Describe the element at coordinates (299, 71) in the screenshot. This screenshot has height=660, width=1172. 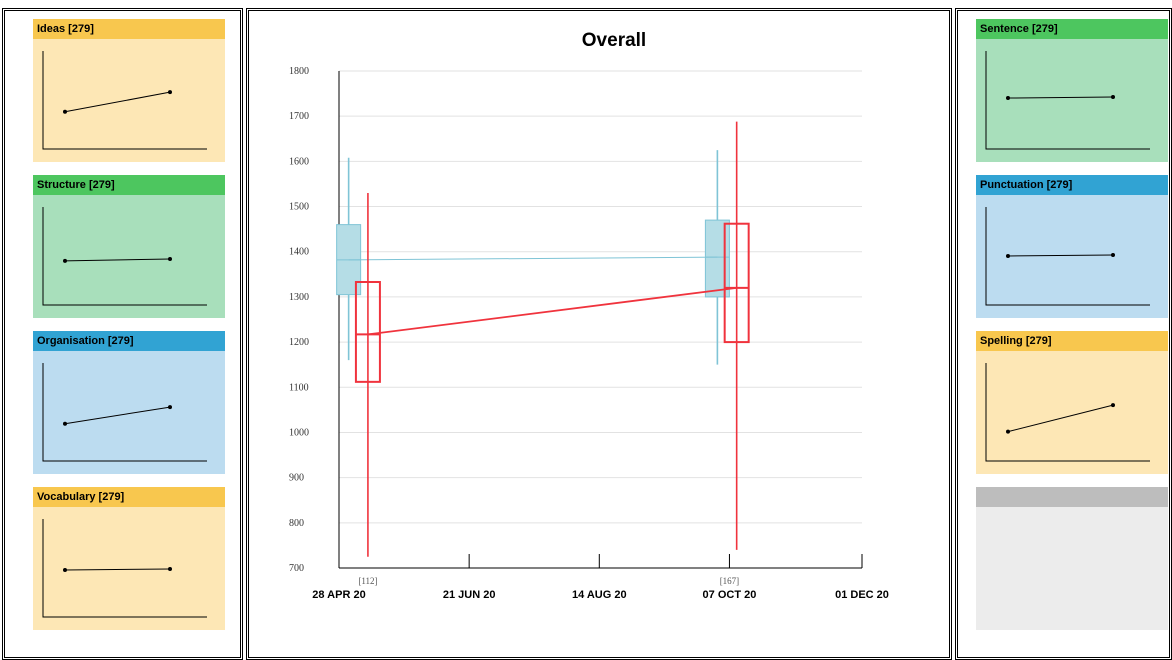
I see `y-tick-label: 1800` at that location.